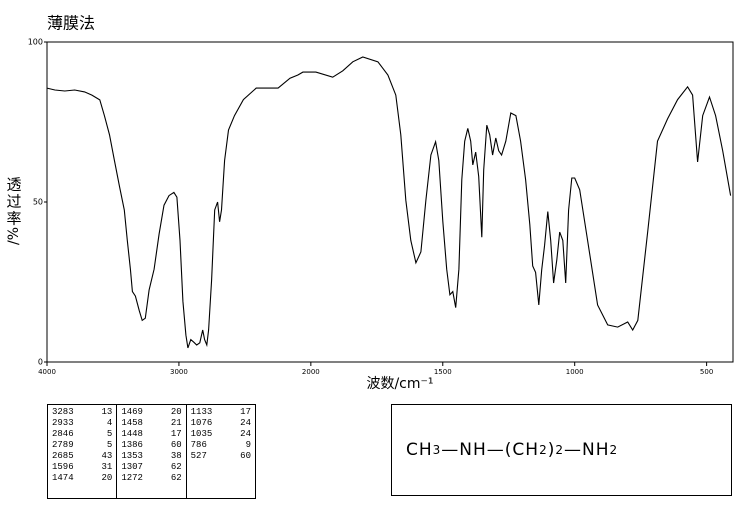 This screenshot has height=510, width=738. I want to click on x-tick-label: 500, so click(706, 372).